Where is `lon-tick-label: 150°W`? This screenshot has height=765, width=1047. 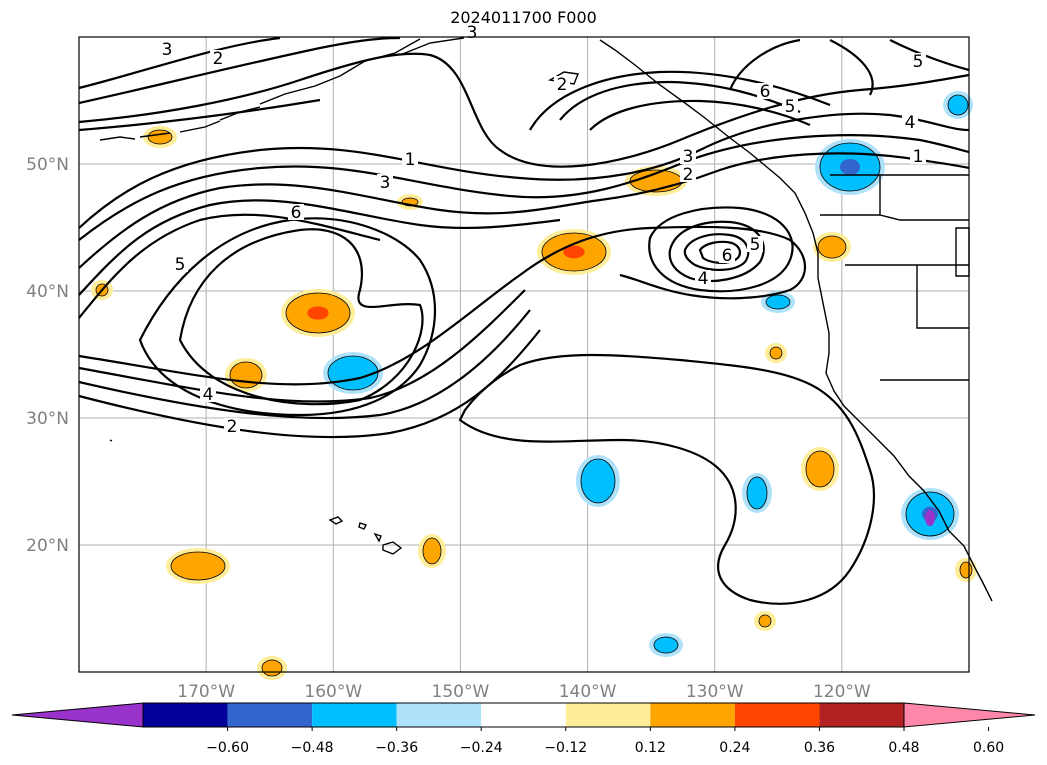 lon-tick-label: 150°W is located at coordinates (461, 692).